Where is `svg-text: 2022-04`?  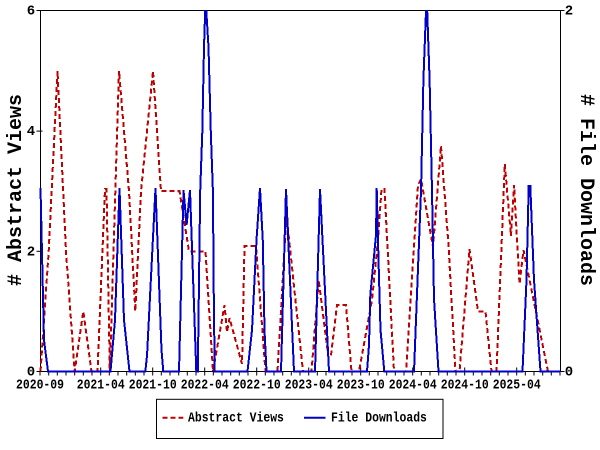
svg-text: 2022-04 is located at coordinates (205, 384).